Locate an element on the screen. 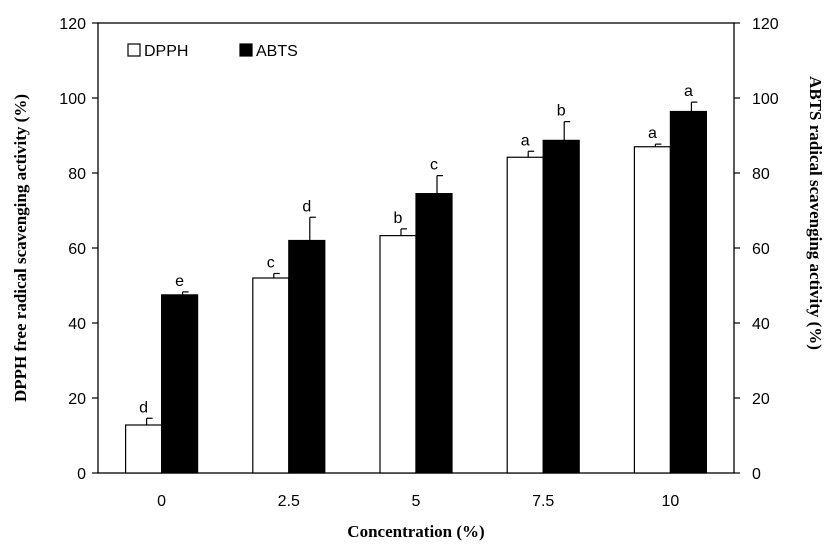 This screenshot has width=827, height=546. significance-letter-dpph-5: b is located at coordinates (398, 218).